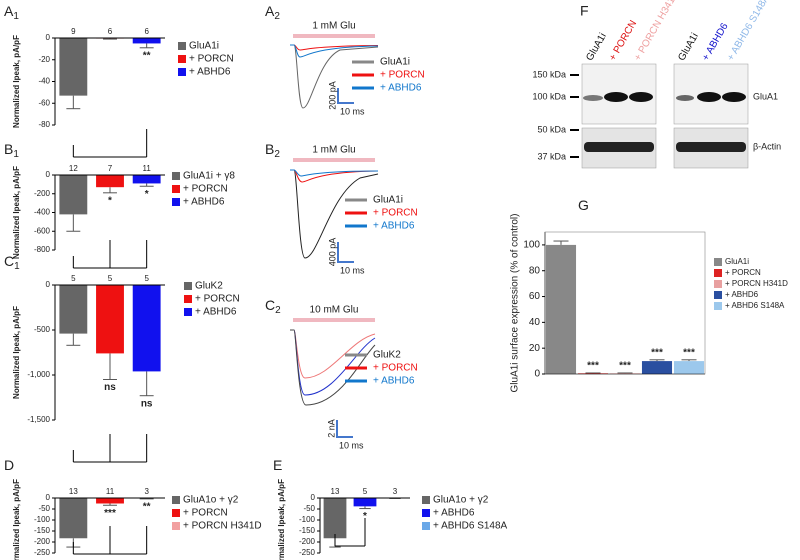  I want to click on panel-letter: E, so click(277, 465).